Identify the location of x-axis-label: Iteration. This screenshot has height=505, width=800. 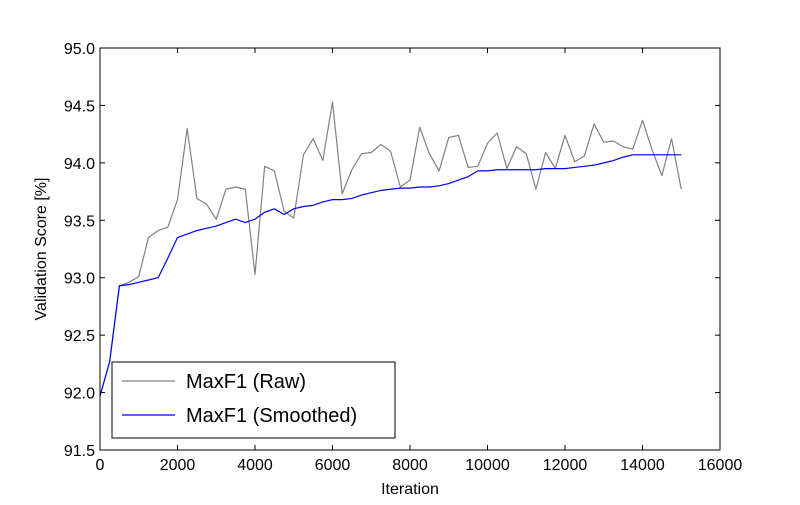
(410, 489).